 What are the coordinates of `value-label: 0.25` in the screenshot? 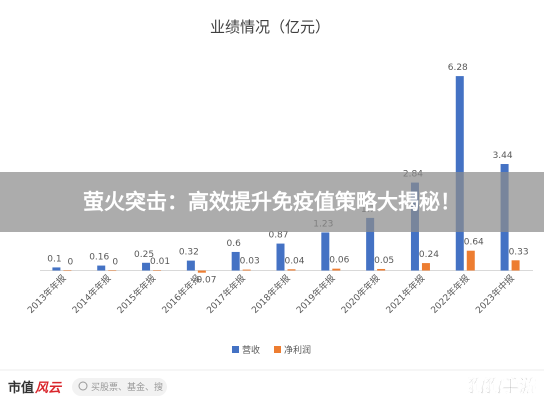 It's located at (144, 255).